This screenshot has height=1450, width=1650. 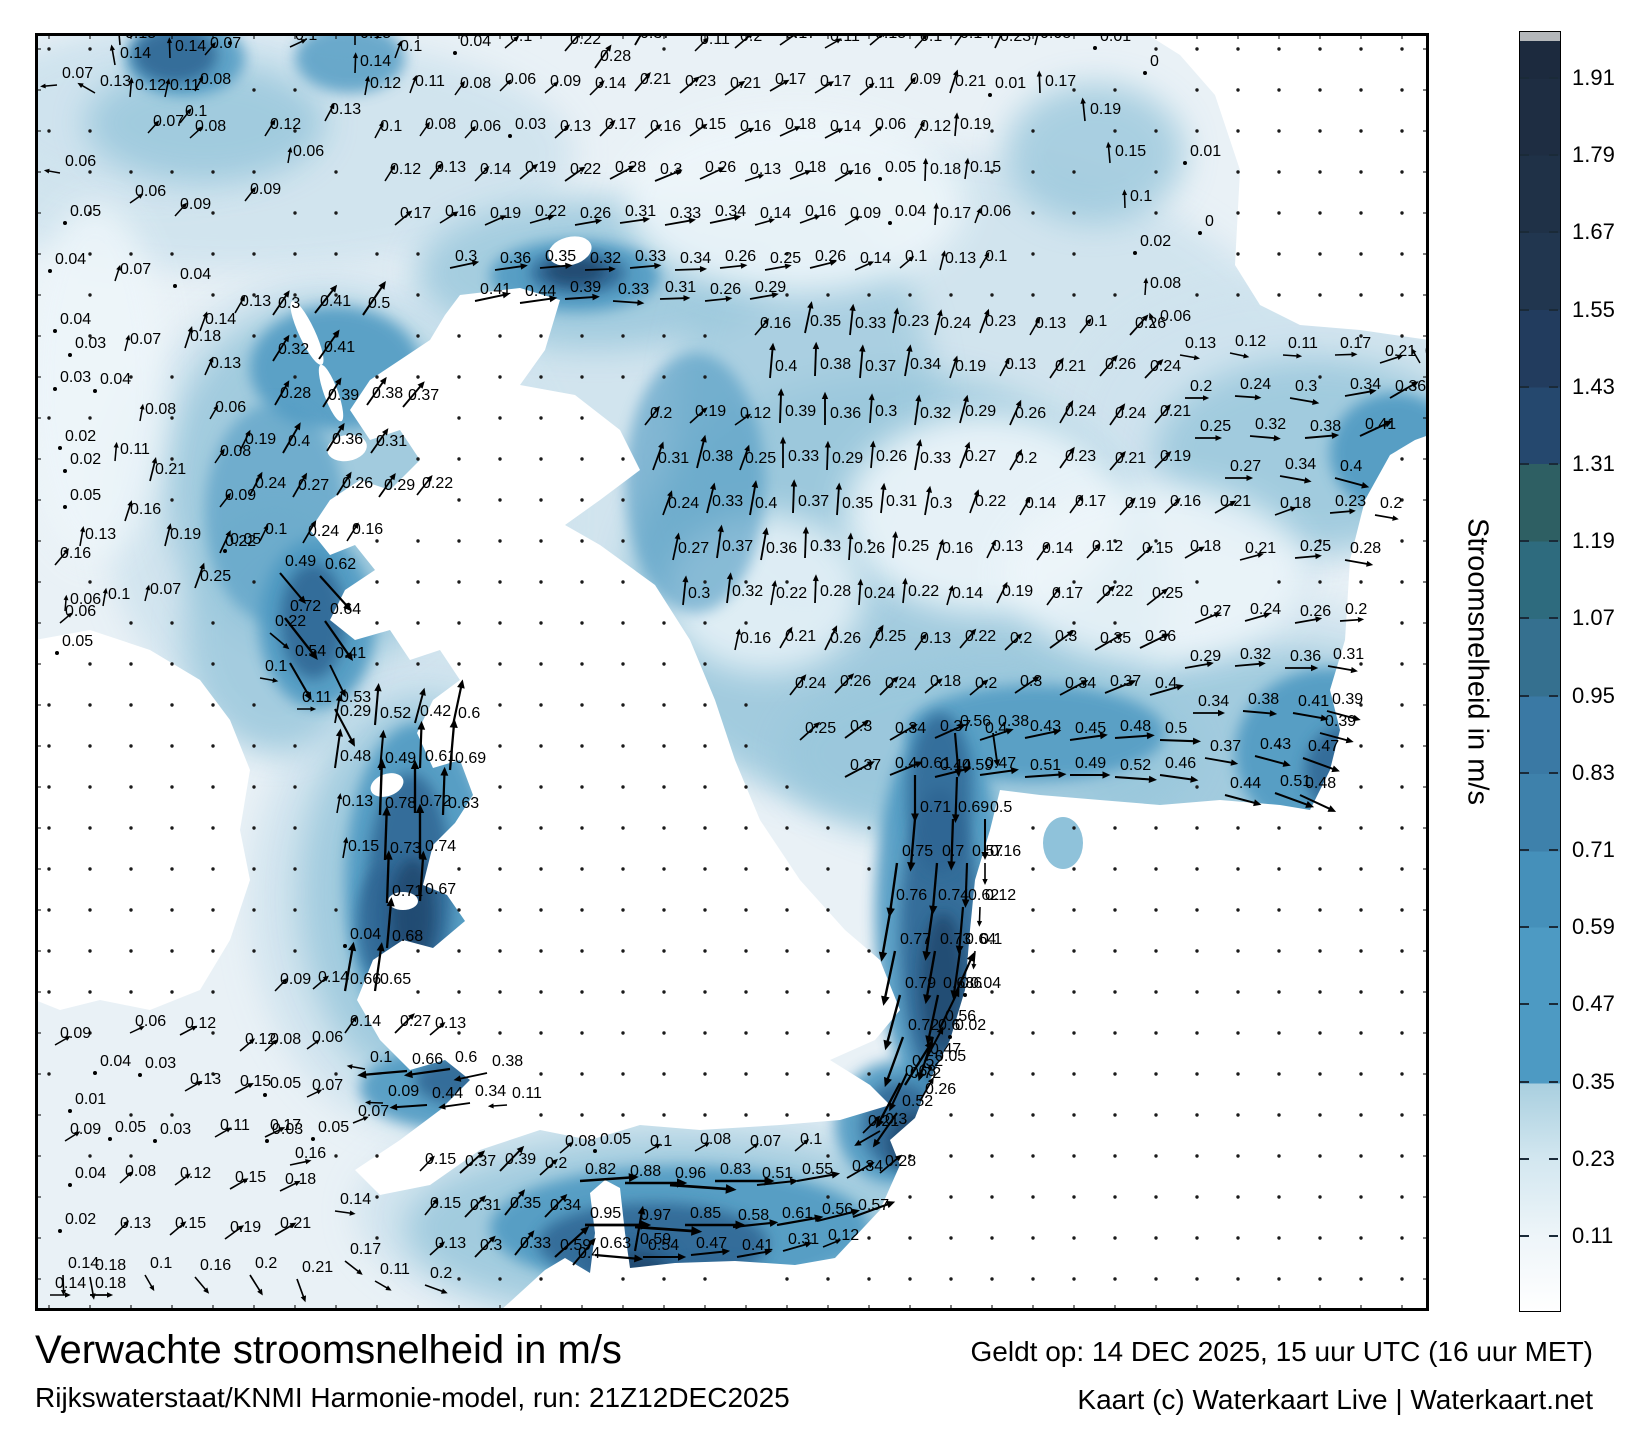 I want to click on flow-value-label: 0.34, so click(x=1300, y=464).